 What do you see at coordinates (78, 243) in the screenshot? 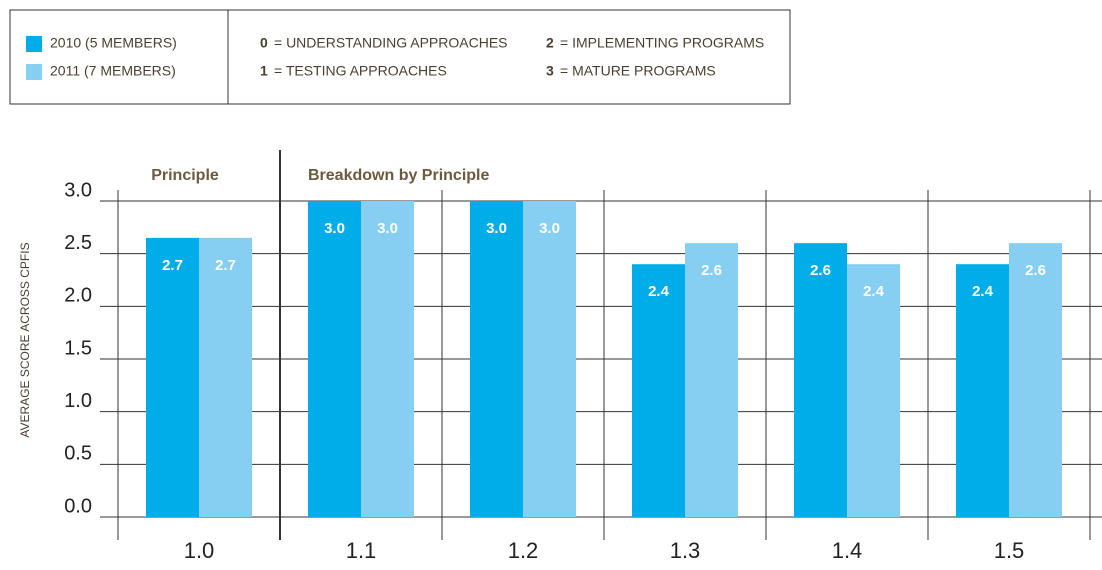
I see `y-tick-label: 2.5` at bounding box center [78, 243].